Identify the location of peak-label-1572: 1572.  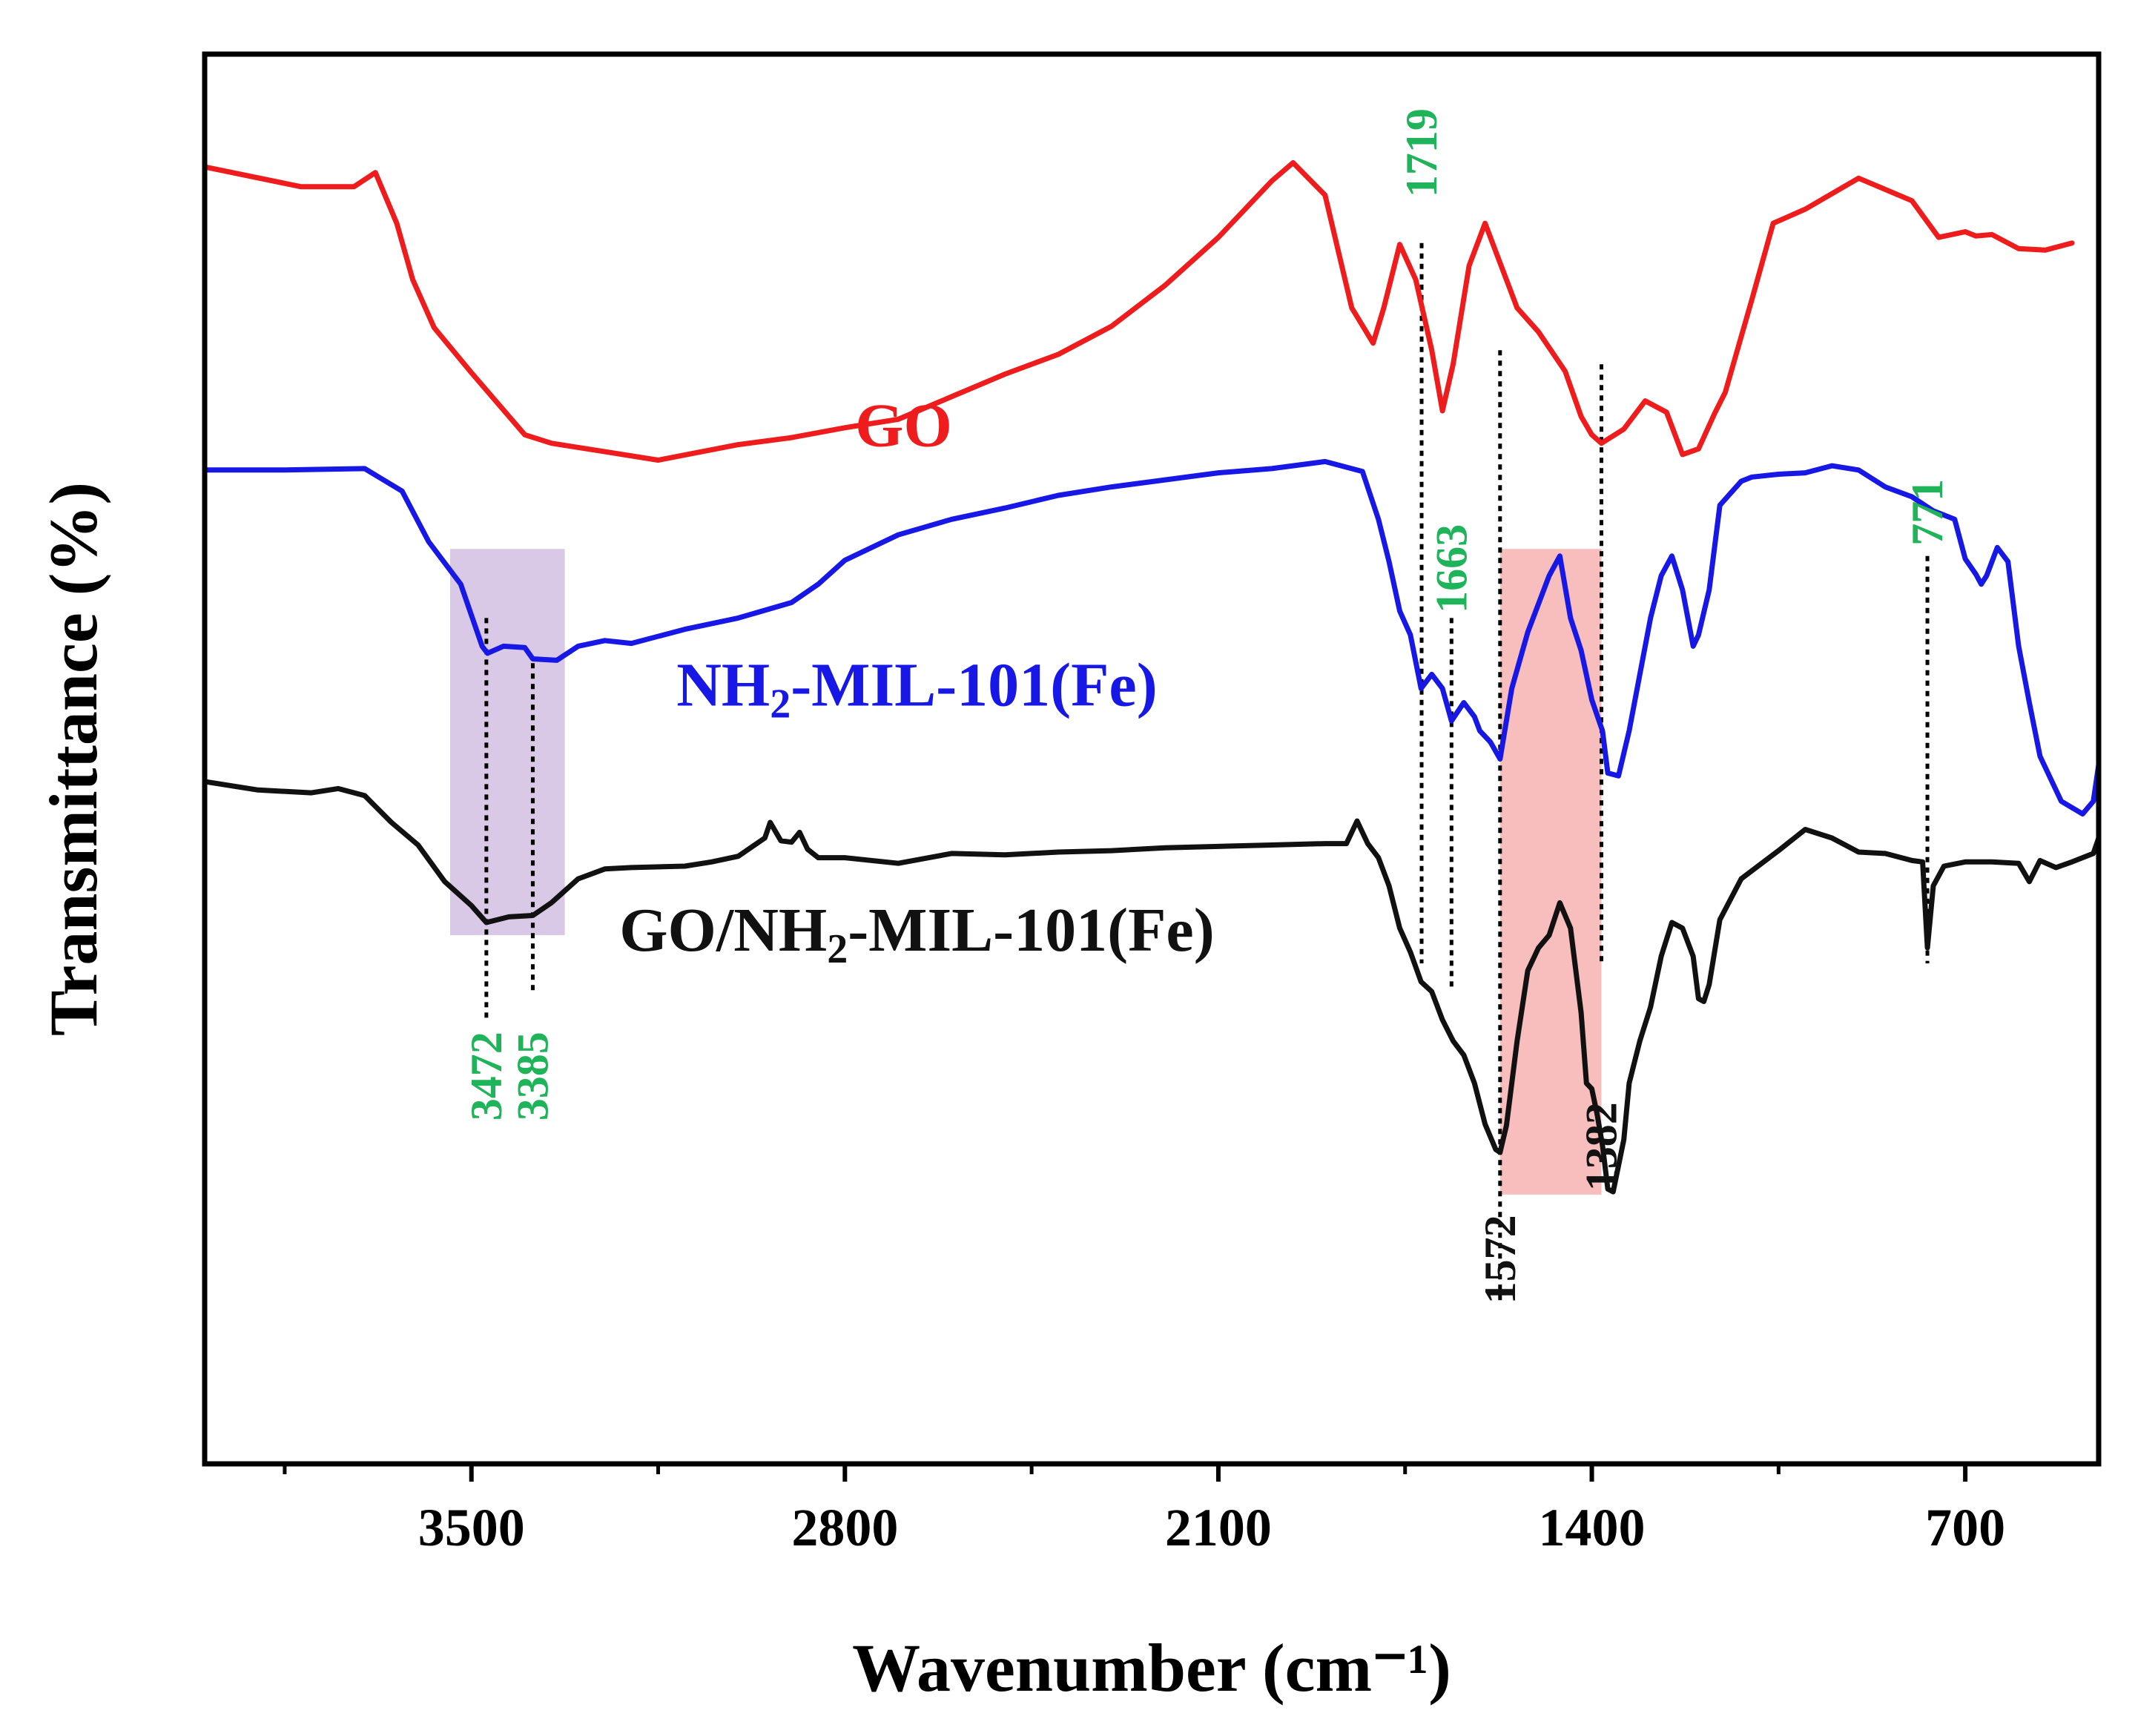
(1500, 1260).